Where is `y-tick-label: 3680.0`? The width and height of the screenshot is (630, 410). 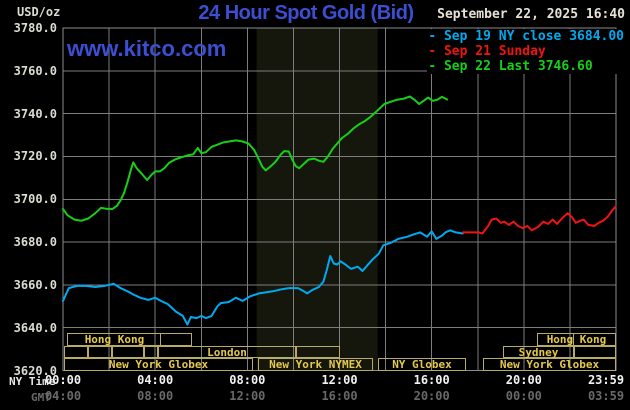
y-tick-label: 3680.0 is located at coordinates (35, 242).